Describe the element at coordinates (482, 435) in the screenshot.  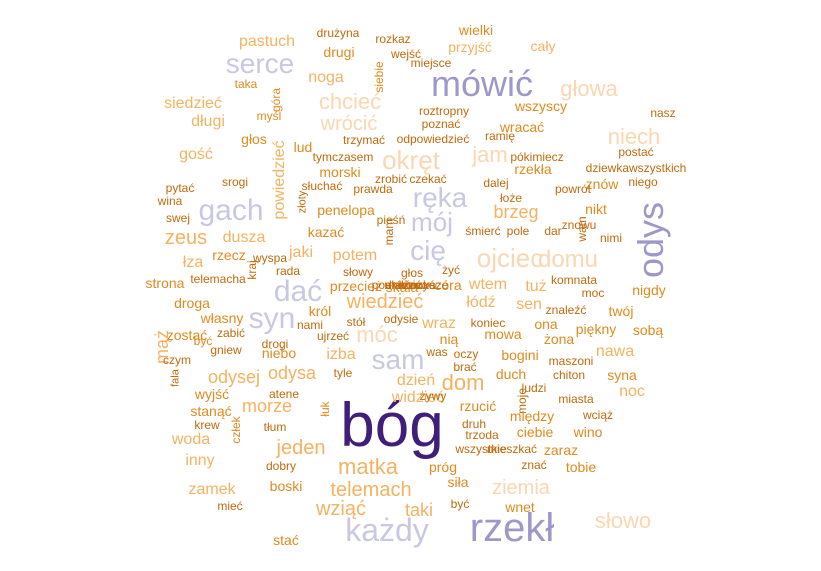
I see `word-cloud-word: trzoda` at that location.